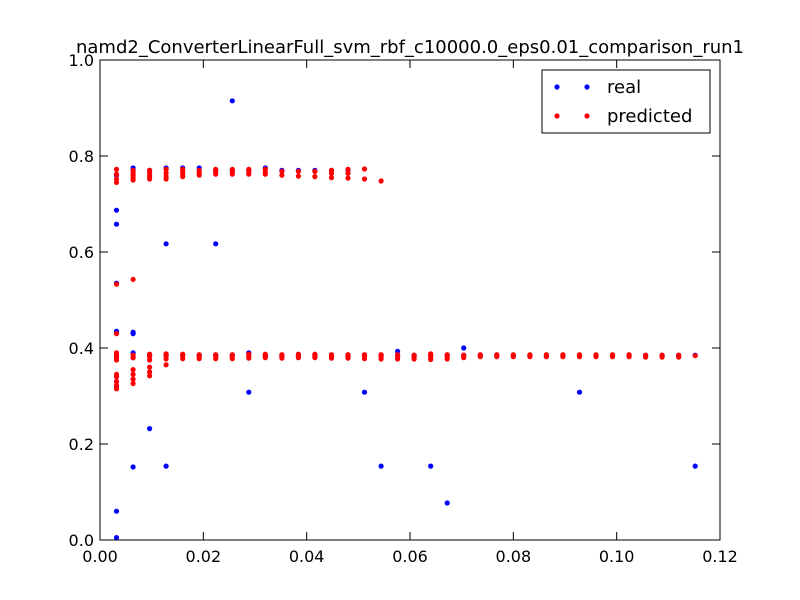 Image resolution: width=800 pixels, height=600 pixels. What do you see at coordinates (617, 556) in the screenshot?
I see `x-tick-label: 0.10` at bounding box center [617, 556].